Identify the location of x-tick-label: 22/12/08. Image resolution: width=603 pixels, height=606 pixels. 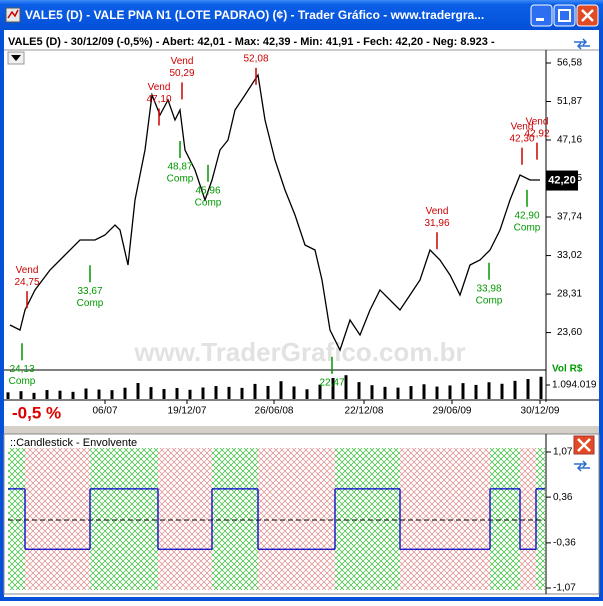
(364, 411).